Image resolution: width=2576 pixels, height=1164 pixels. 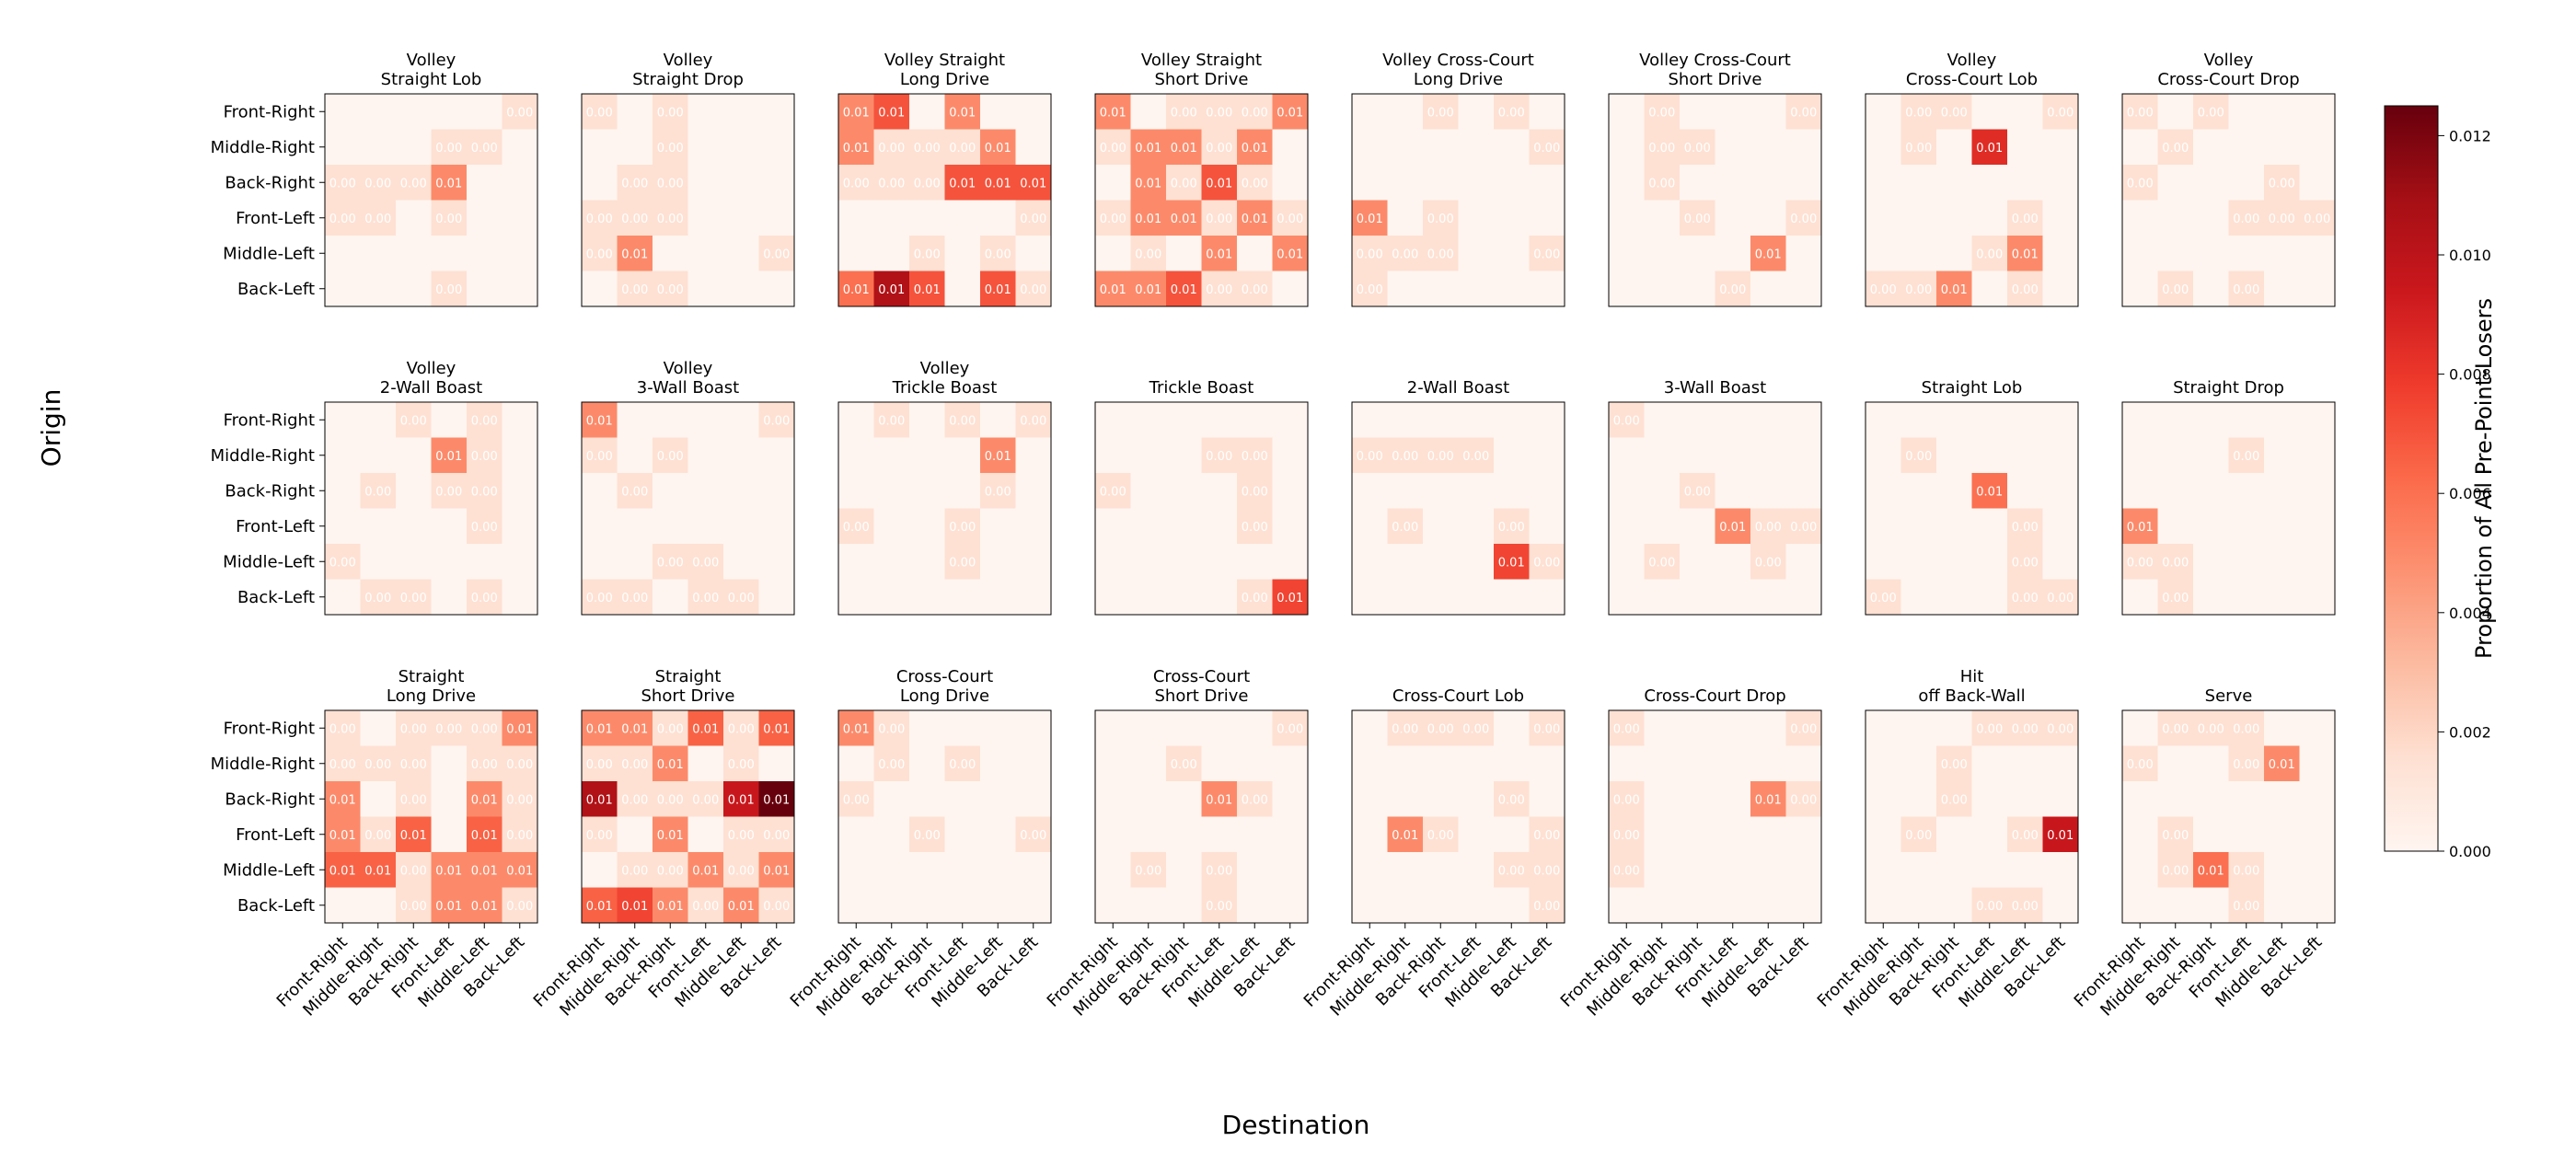 What do you see at coordinates (2229, 696) in the screenshot?
I see `panel-title: Serve` at bounding box center [2229, 696].